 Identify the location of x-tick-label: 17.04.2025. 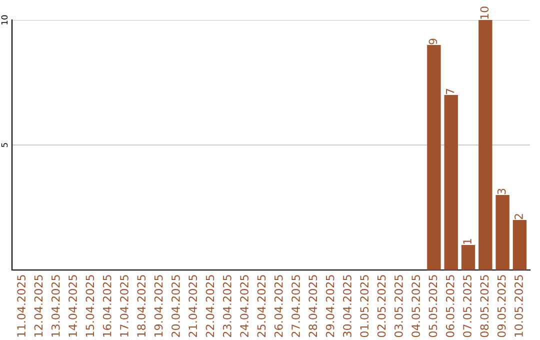
(124, 306).